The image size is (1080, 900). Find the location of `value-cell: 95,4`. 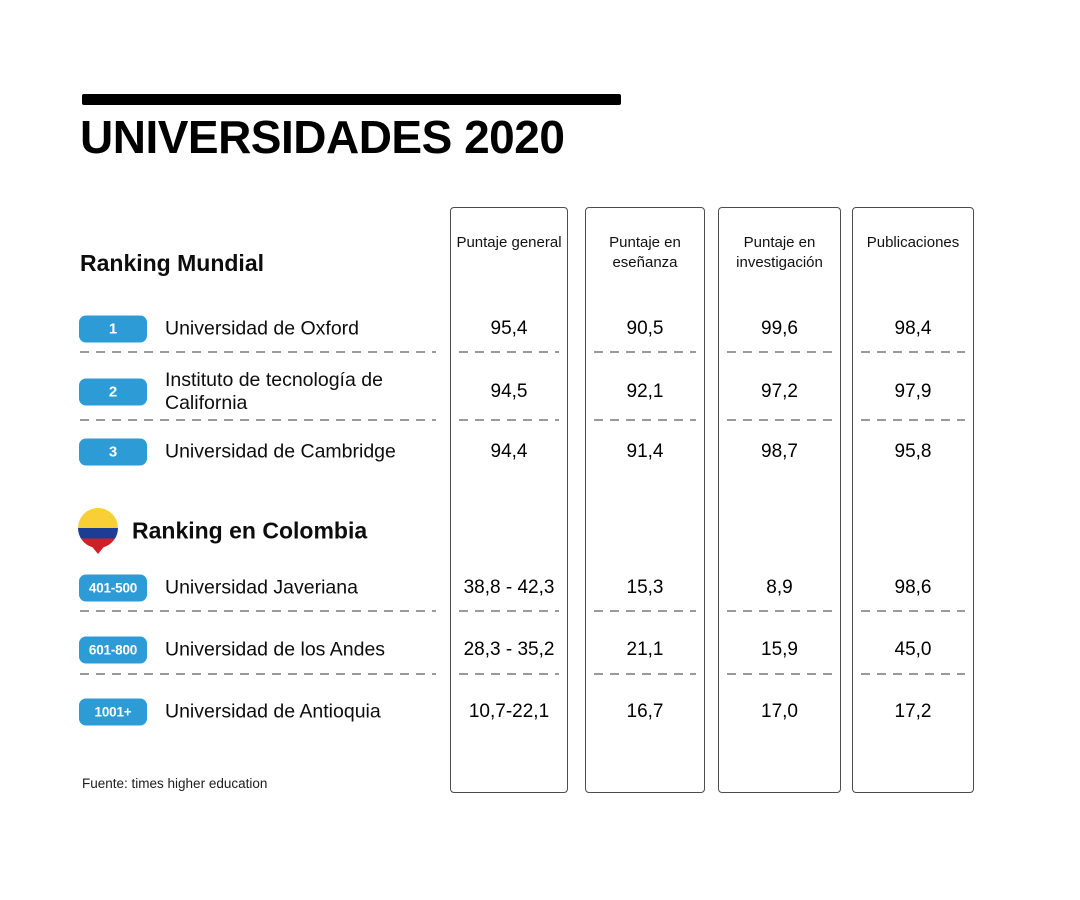

value-cell: 95,4 is located at coordinates (509, 328).